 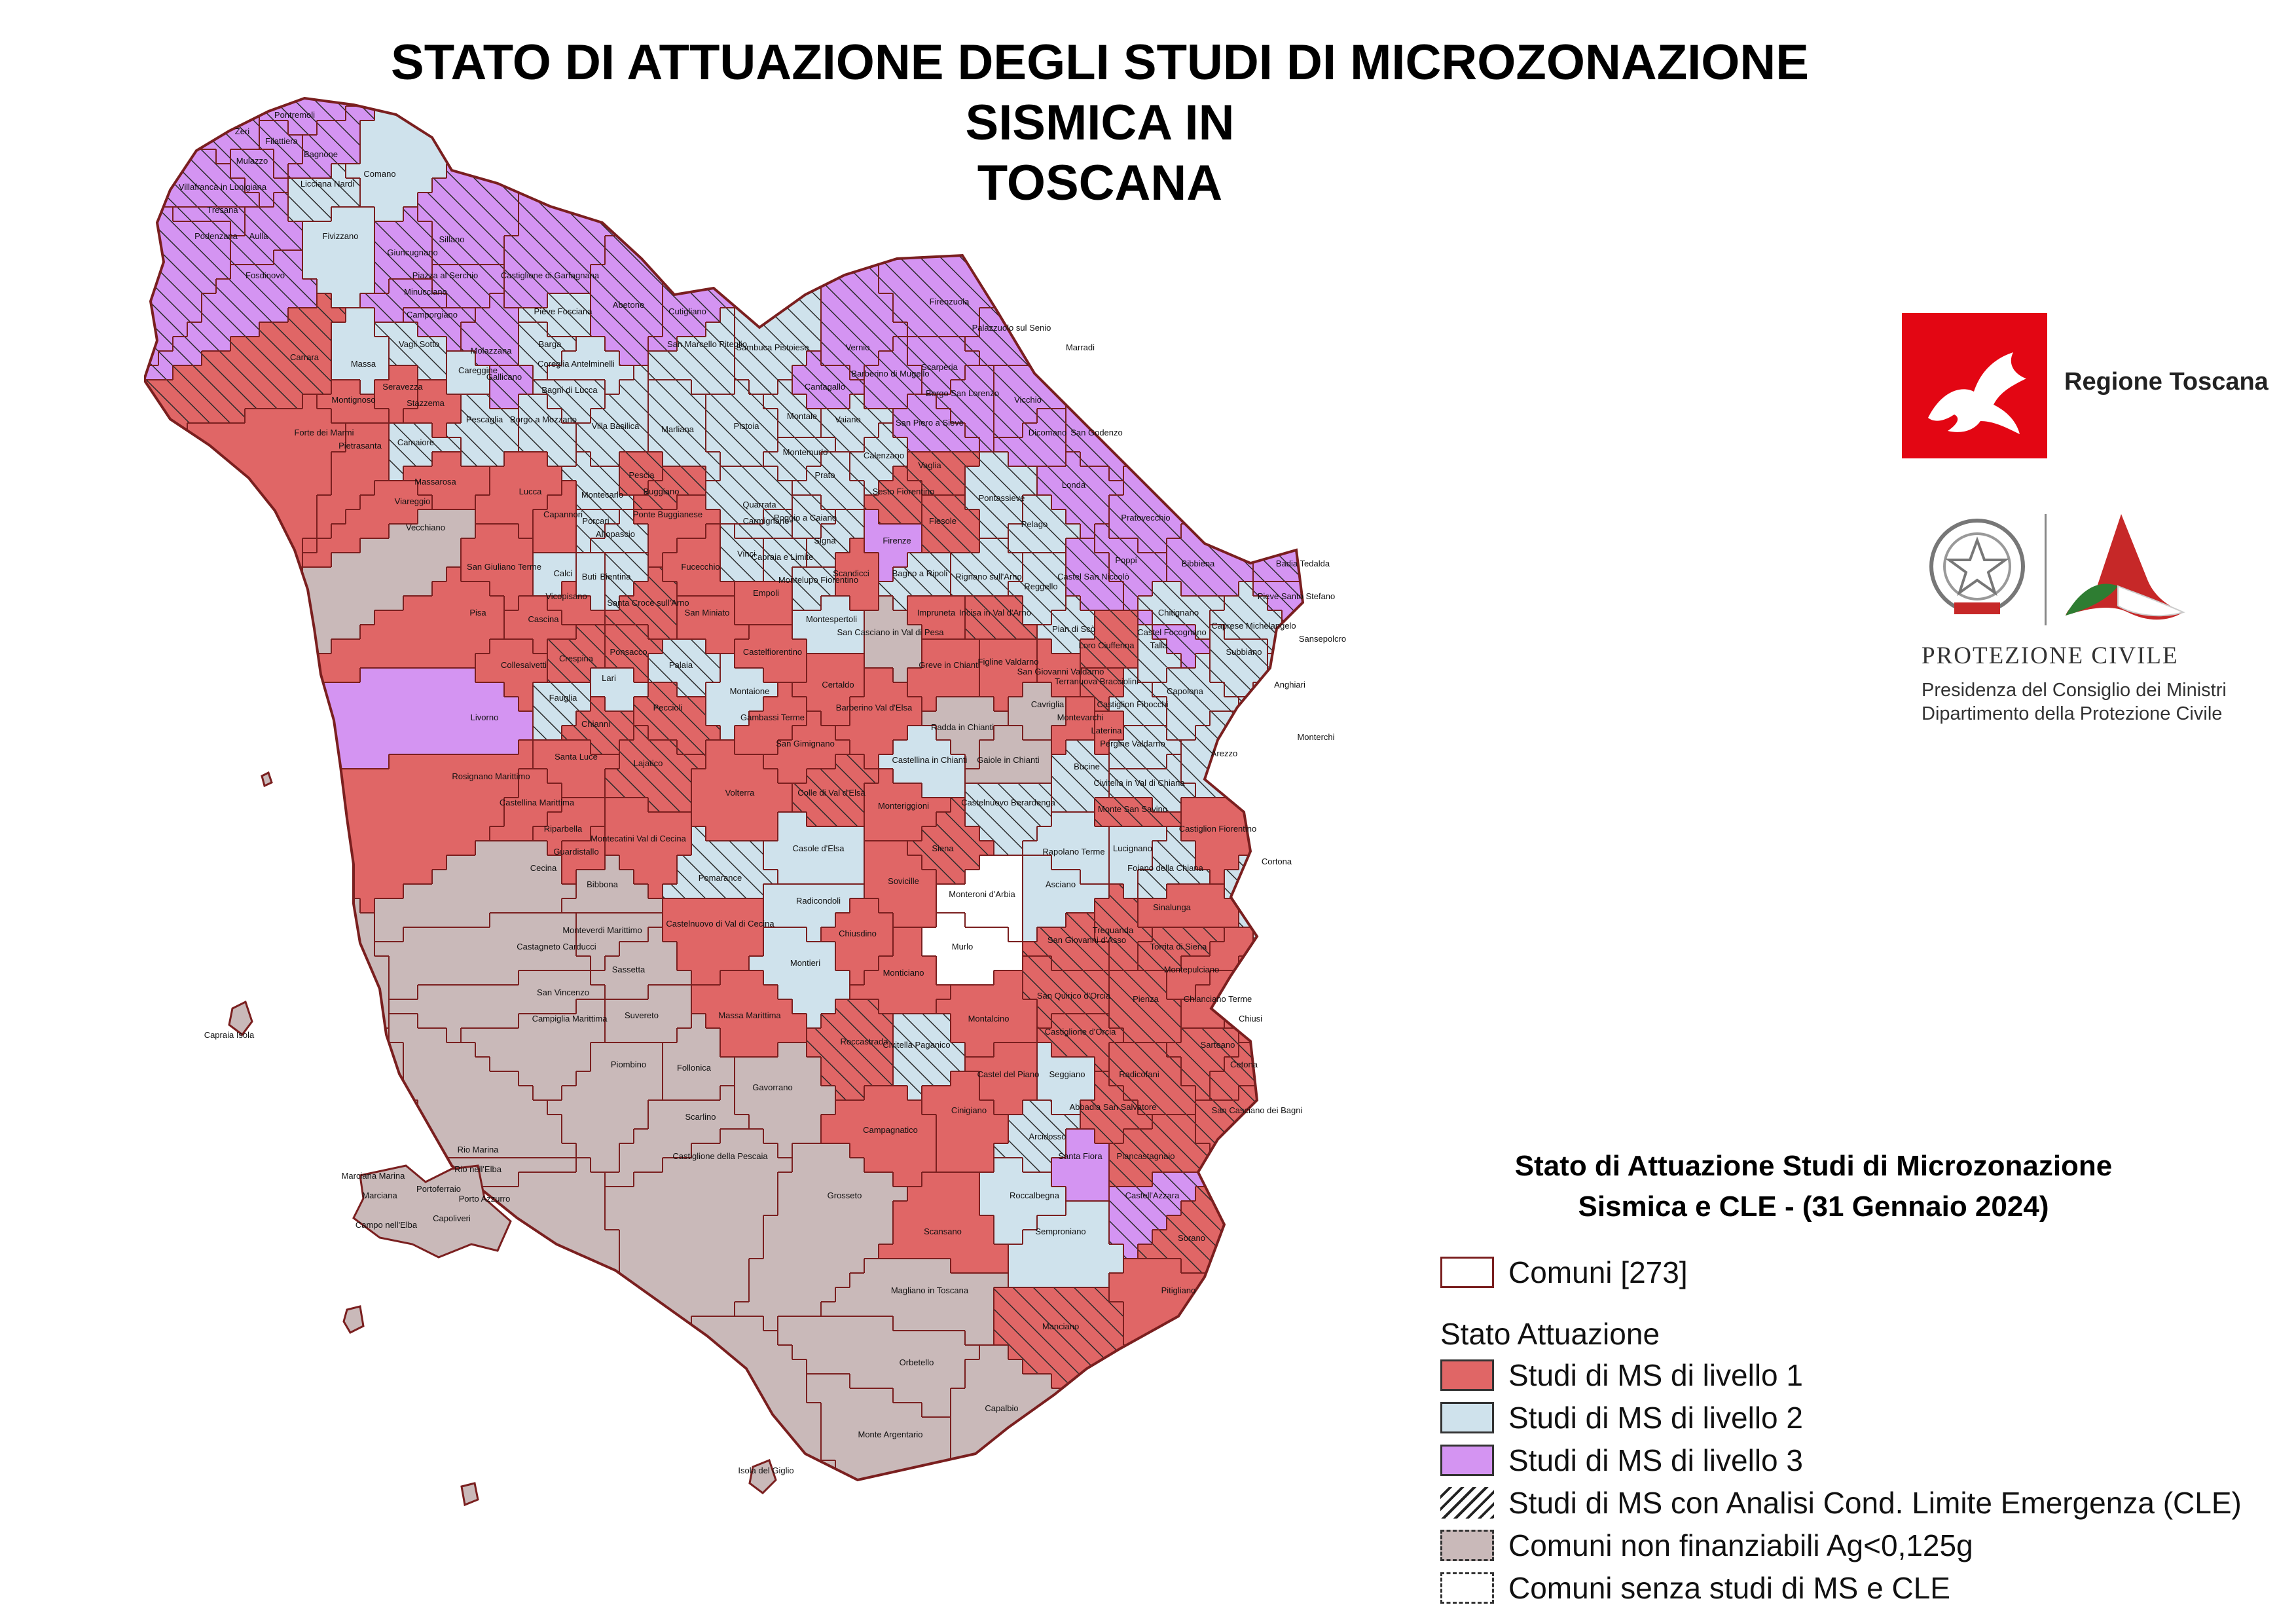 I want to click on comune-label: Bientina, so click(x=616, y=576).